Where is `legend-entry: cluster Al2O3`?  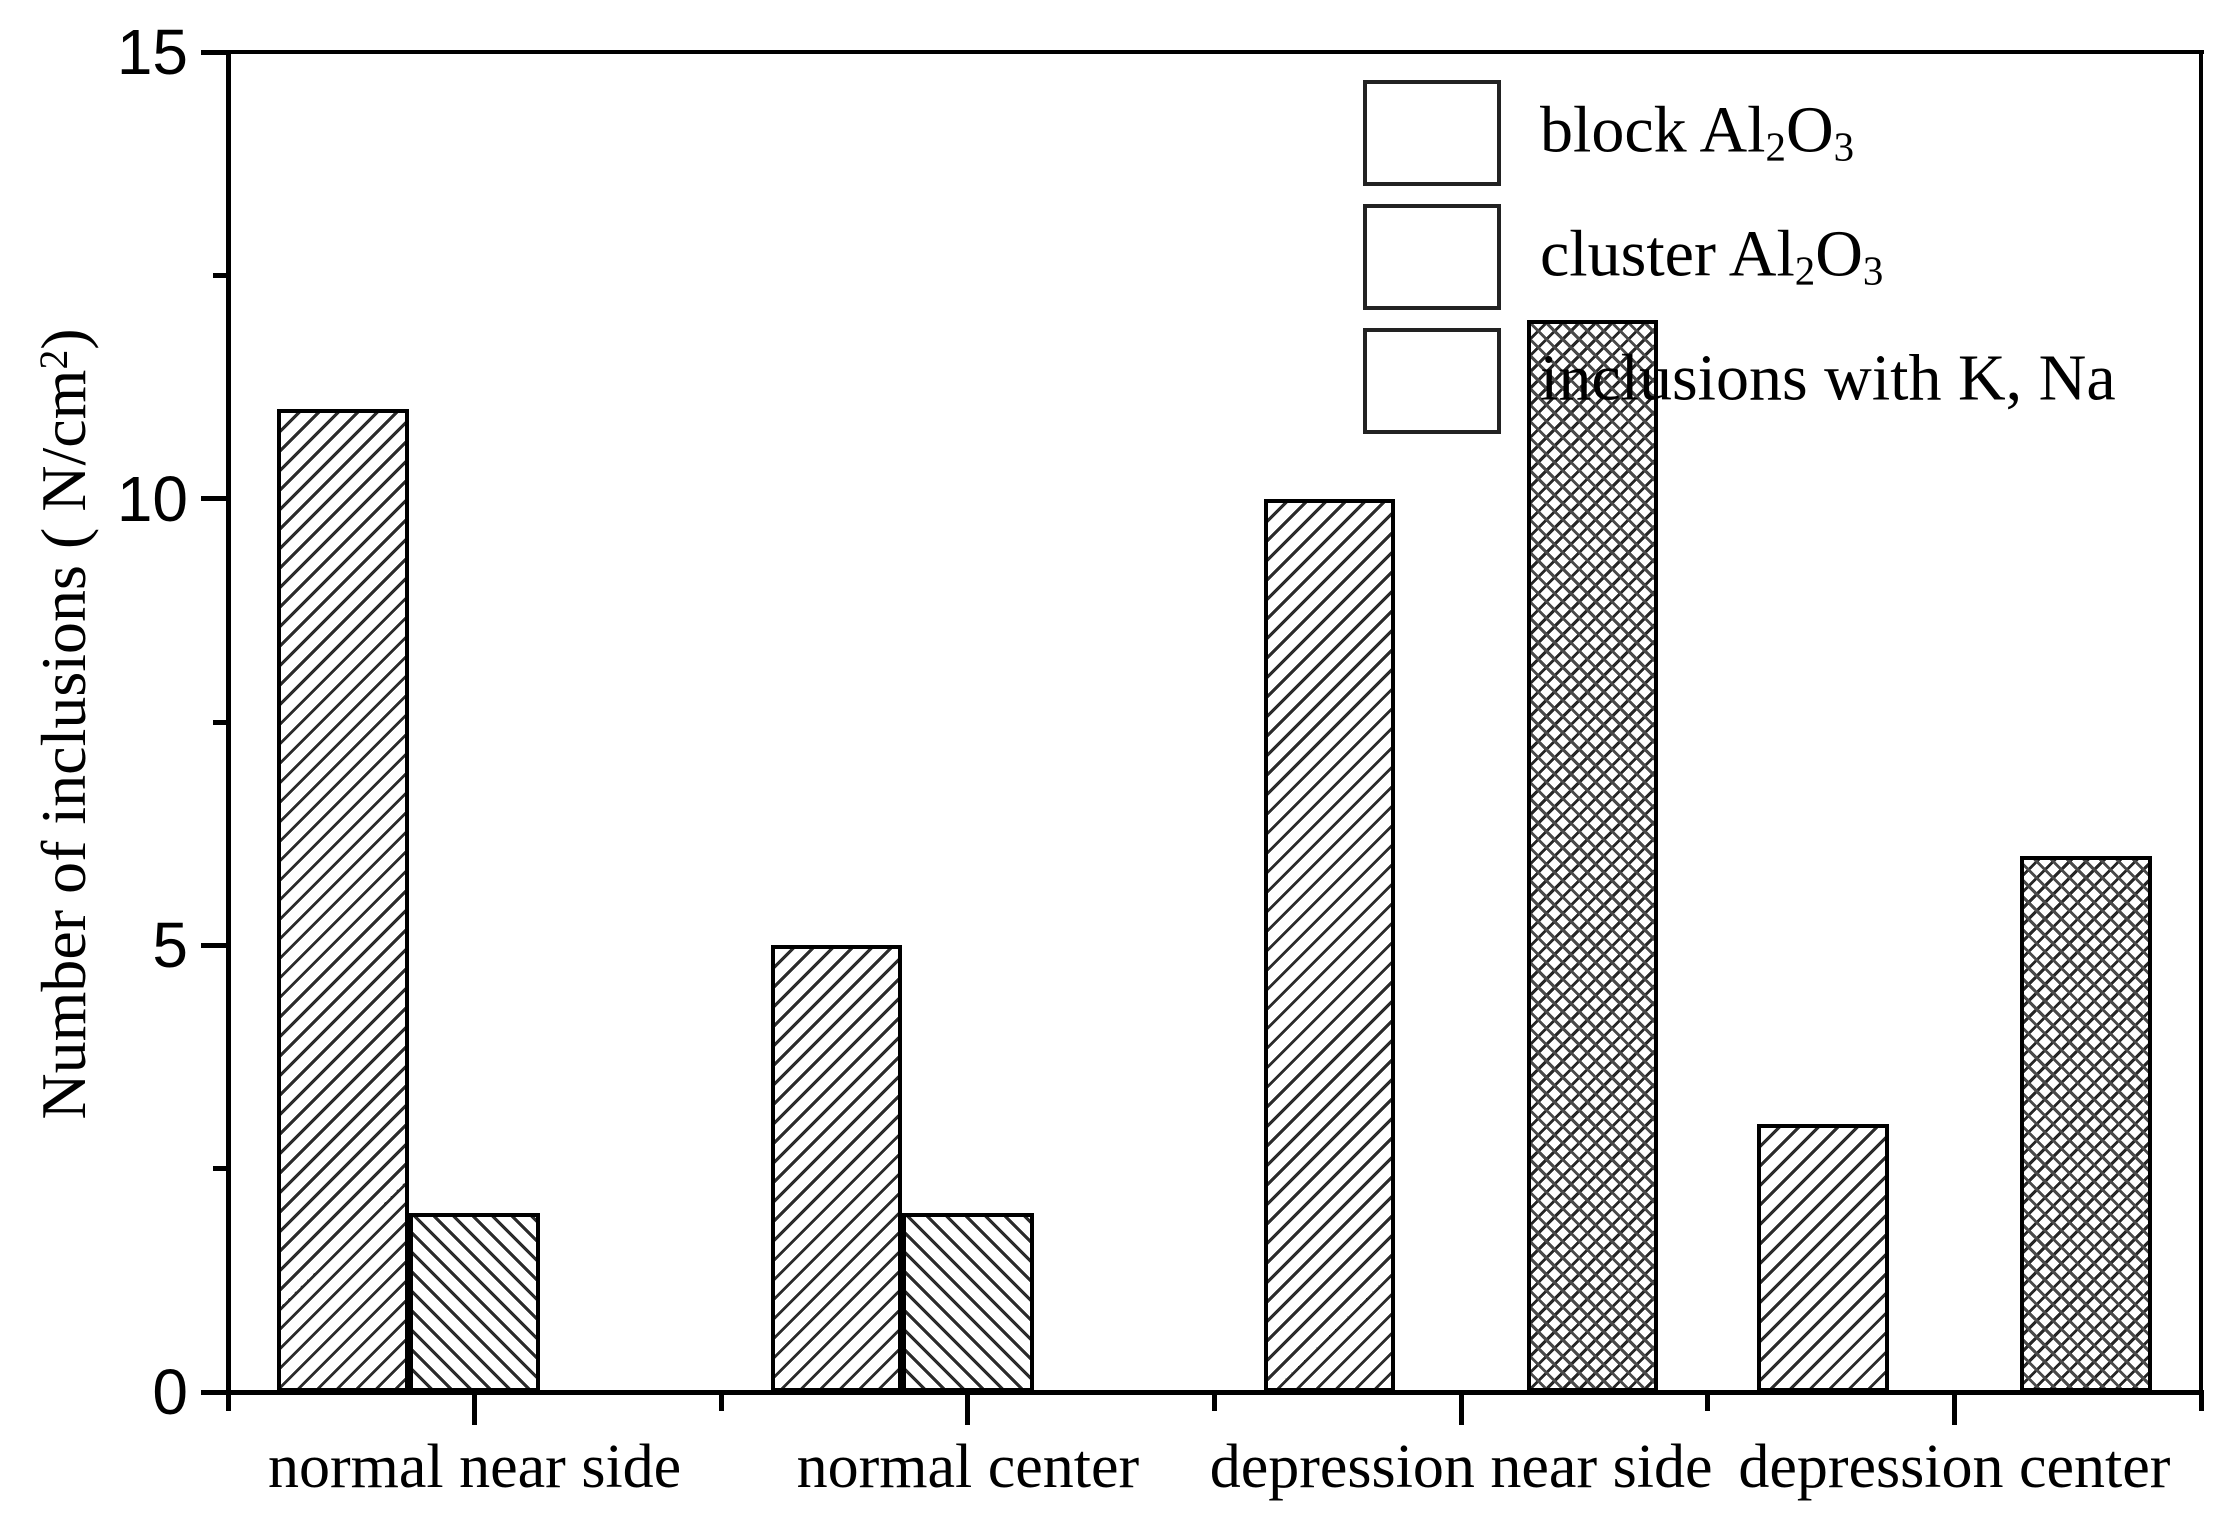
legend-entry: cluster Al2O3 is located at coordinates (1783, 257).